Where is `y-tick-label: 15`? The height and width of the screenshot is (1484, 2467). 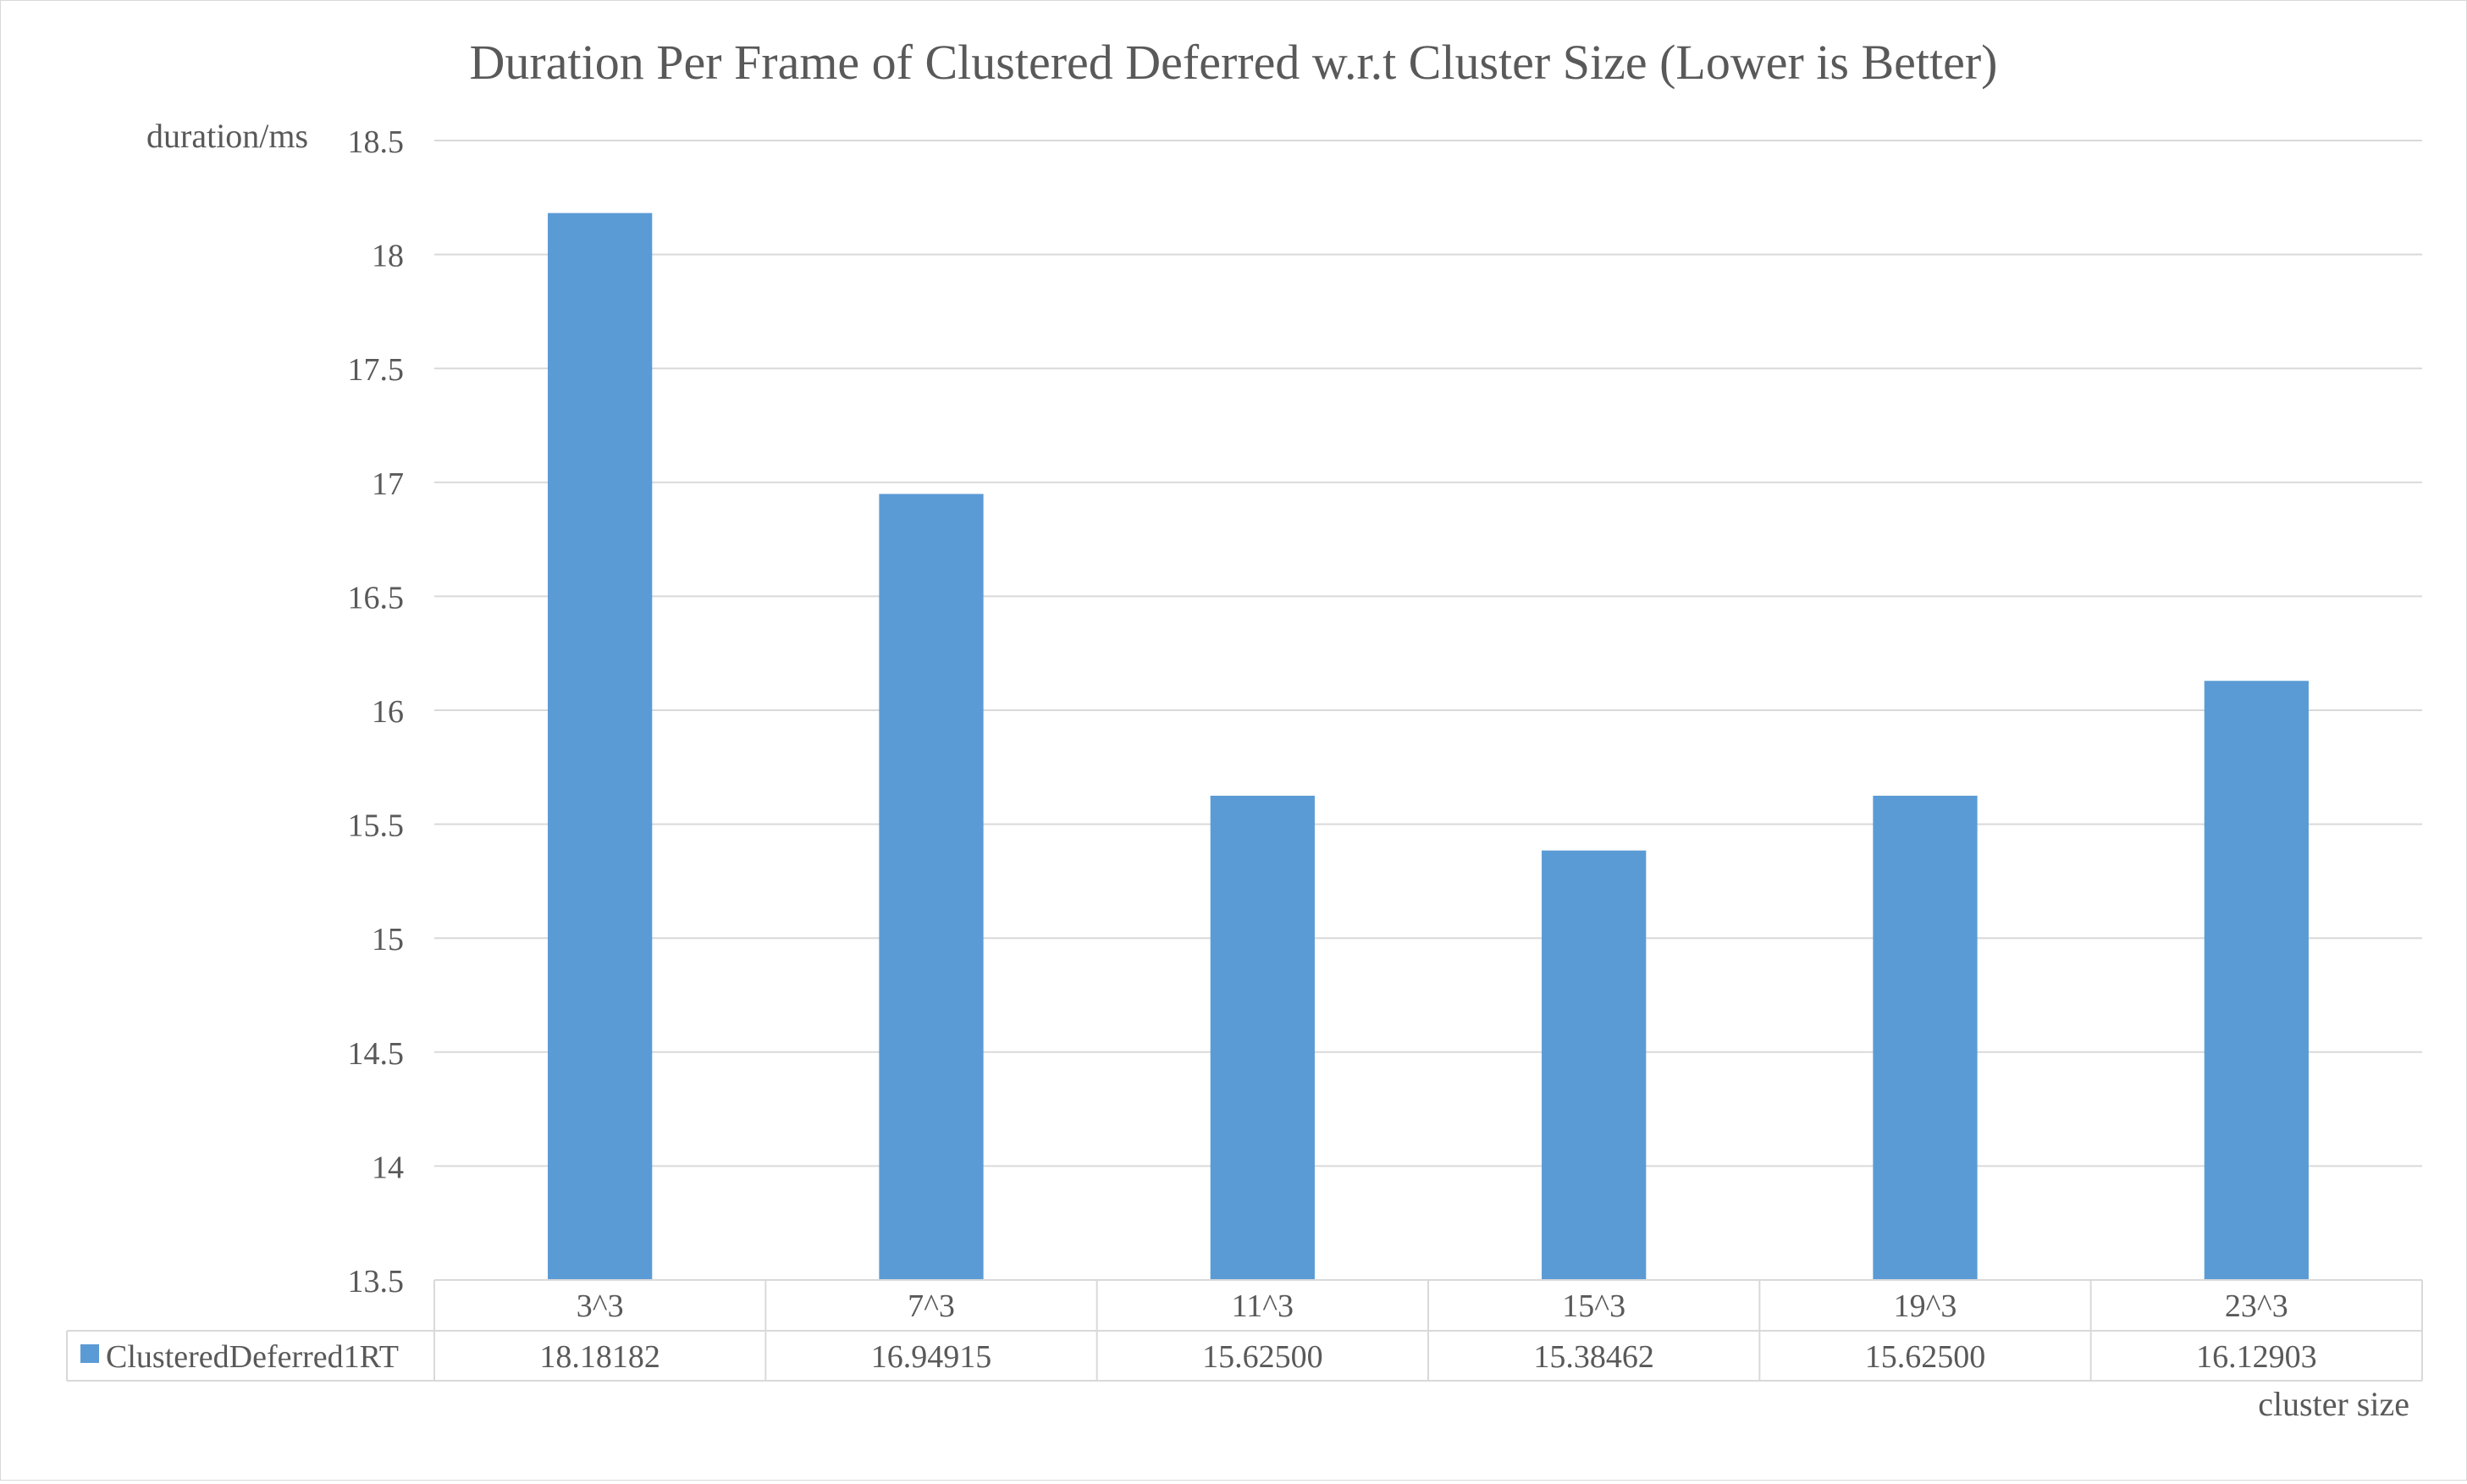
y-tick-label: 15 is located at coordinates (388, 940).